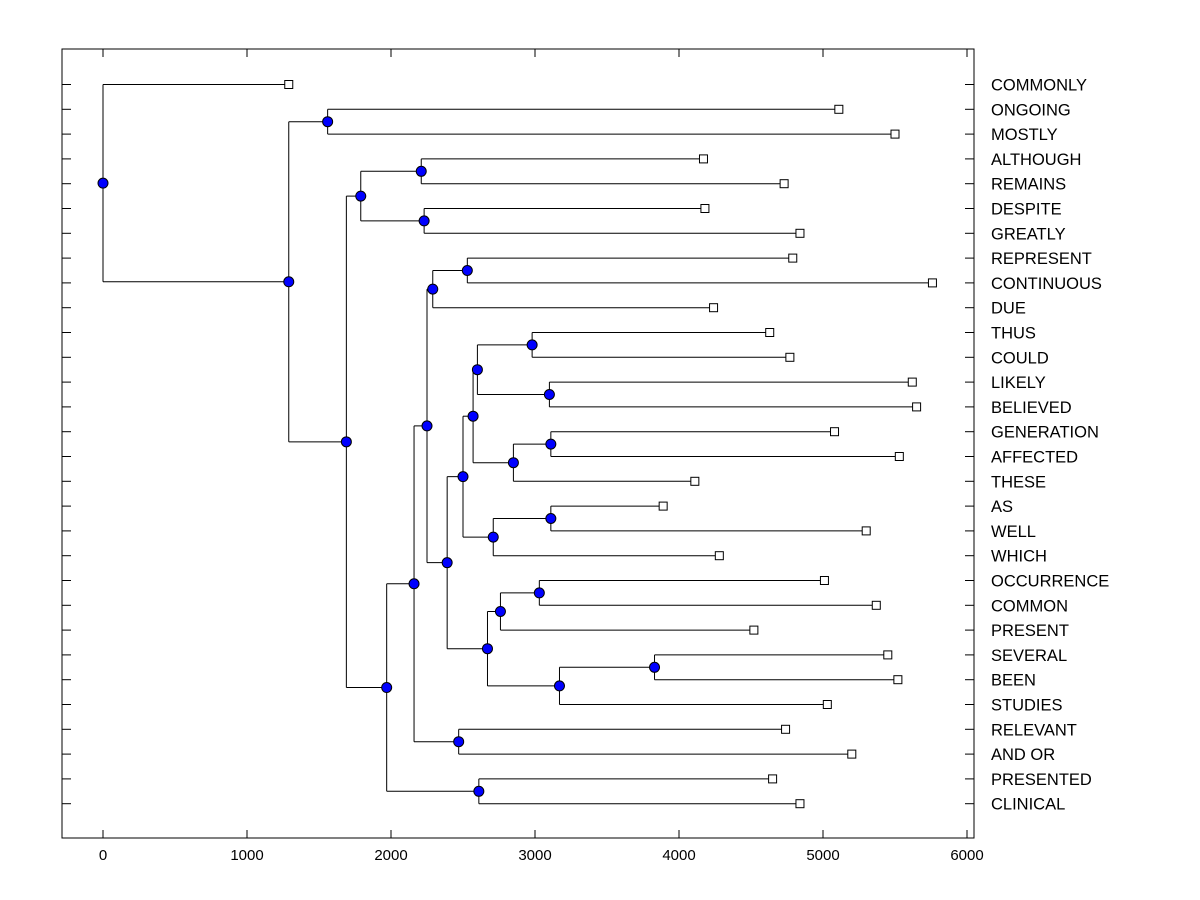  I want to click on merge-node-N5, so click(467, 270).